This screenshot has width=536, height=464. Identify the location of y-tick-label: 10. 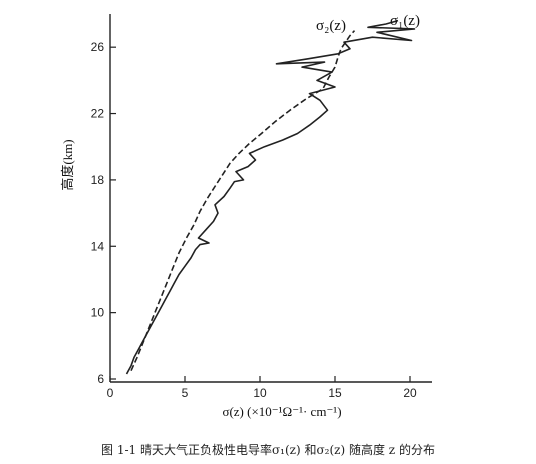
(98, 313).